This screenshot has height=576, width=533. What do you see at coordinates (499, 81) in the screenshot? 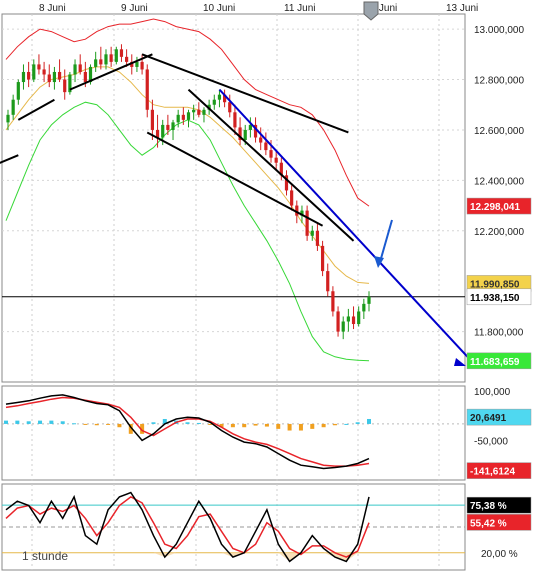
I see `price-tick-label: 12.800,000` at bounding box center [499, 81].